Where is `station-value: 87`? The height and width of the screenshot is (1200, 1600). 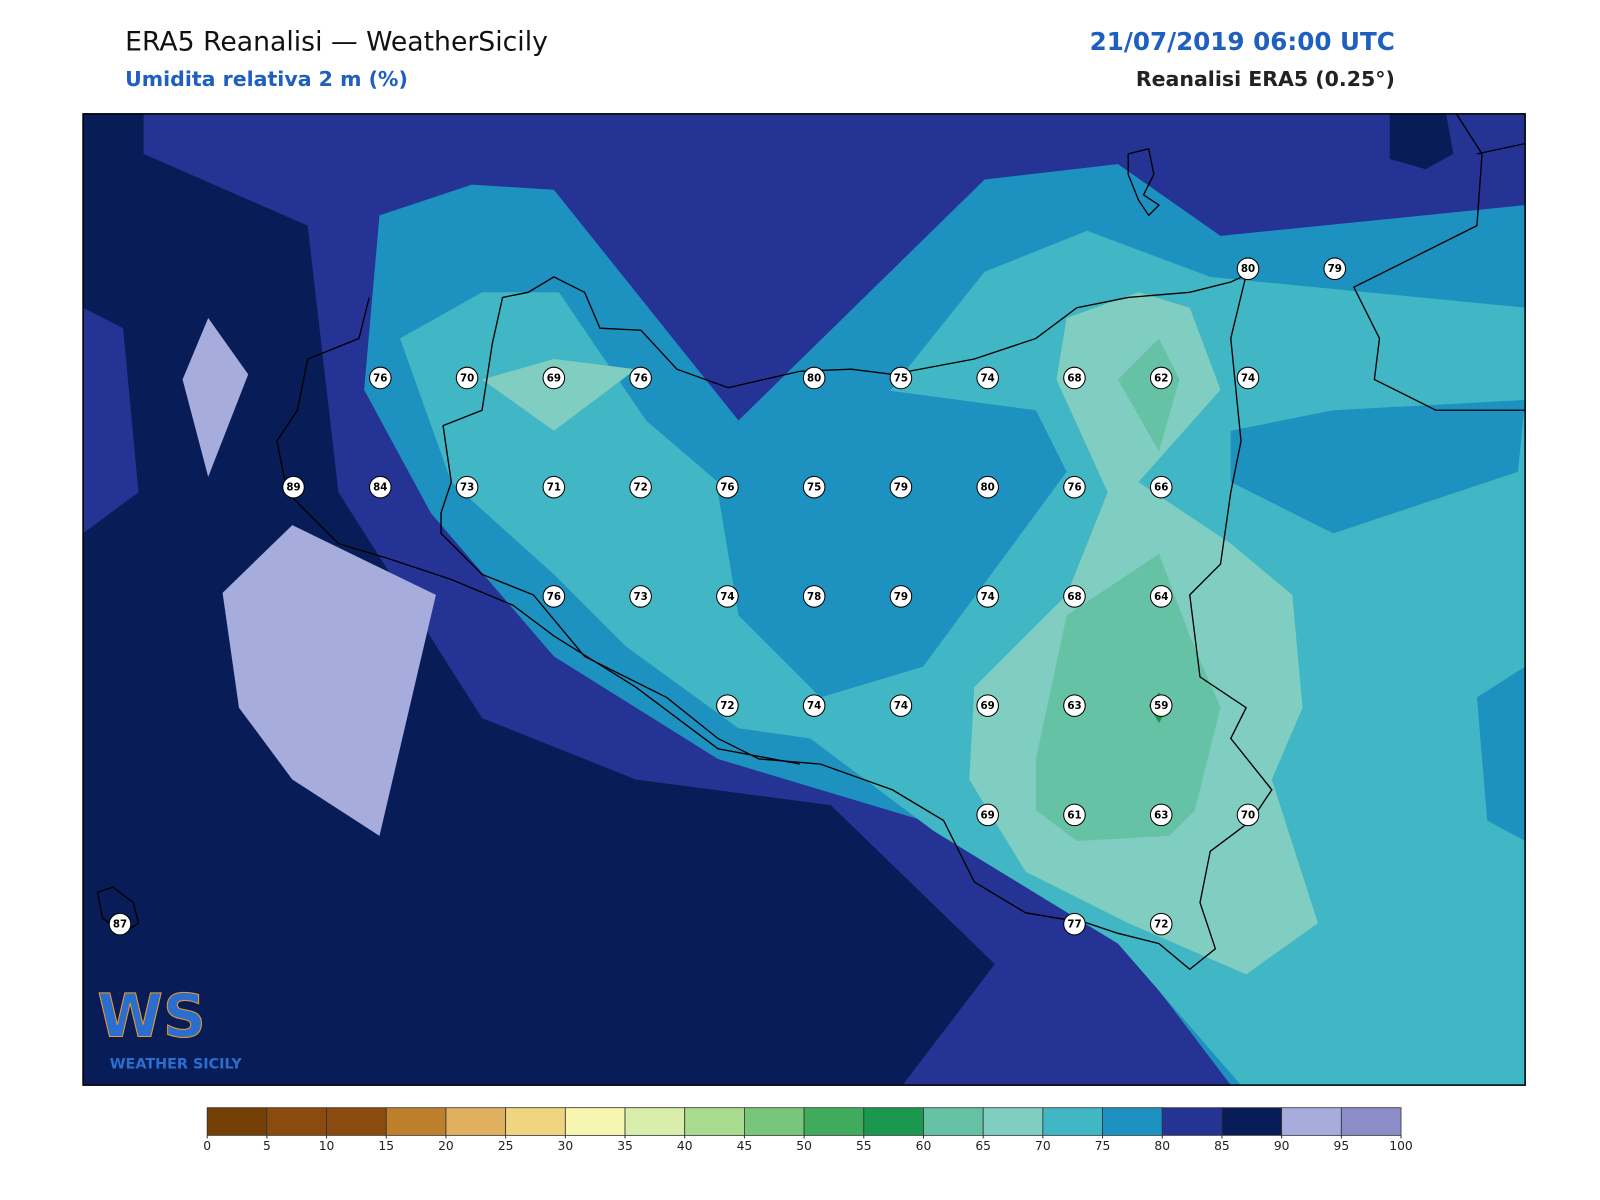 station-value: 87 is located at coordinates (120, 925).